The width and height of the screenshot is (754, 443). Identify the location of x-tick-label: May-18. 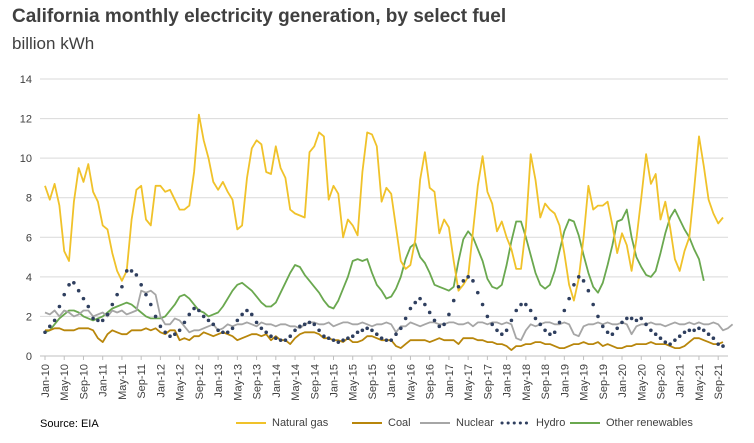
(527, 382).